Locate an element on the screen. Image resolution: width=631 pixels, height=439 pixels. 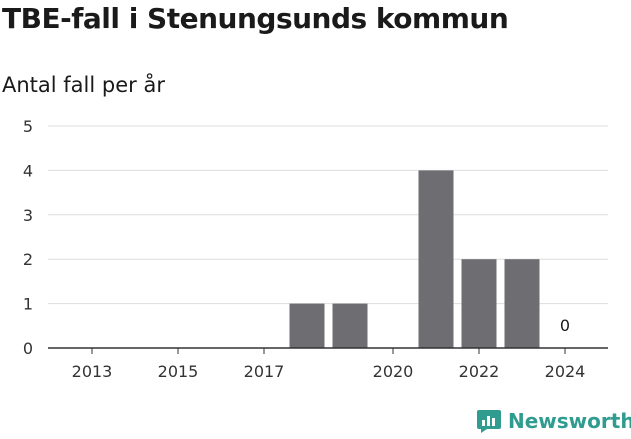
x-tick-label: 2013 is located at coordinates (92, 371).